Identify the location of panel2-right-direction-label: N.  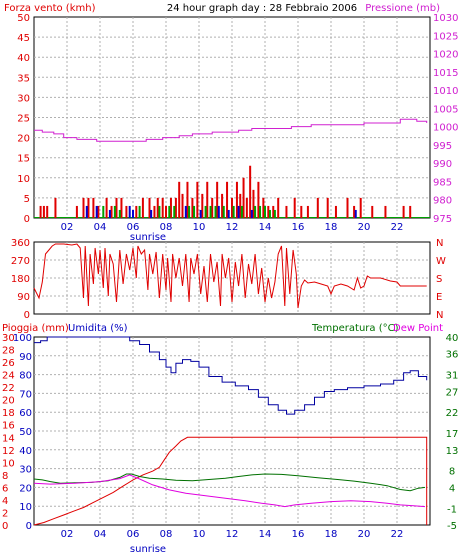
(439, 315).